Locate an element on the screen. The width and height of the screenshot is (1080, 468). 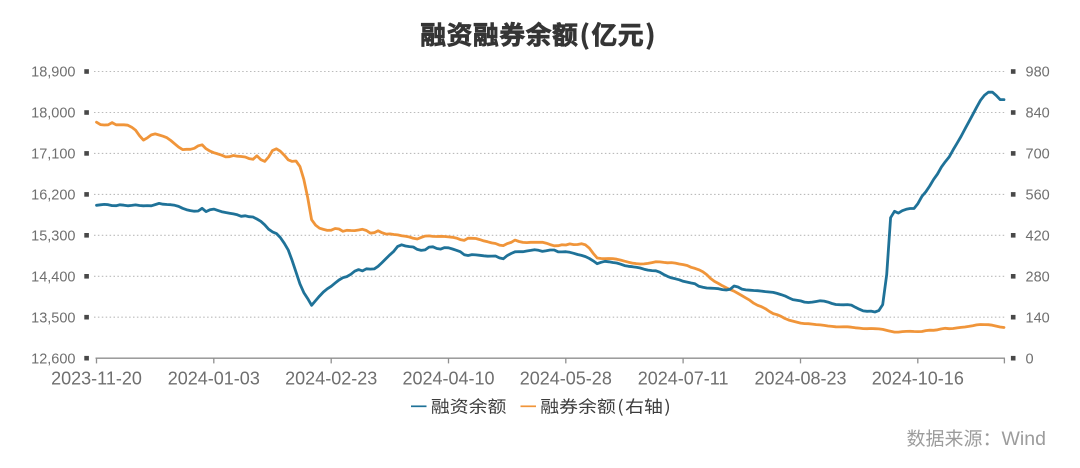
svg-text: 980 is located at coordinates (1038, 73).